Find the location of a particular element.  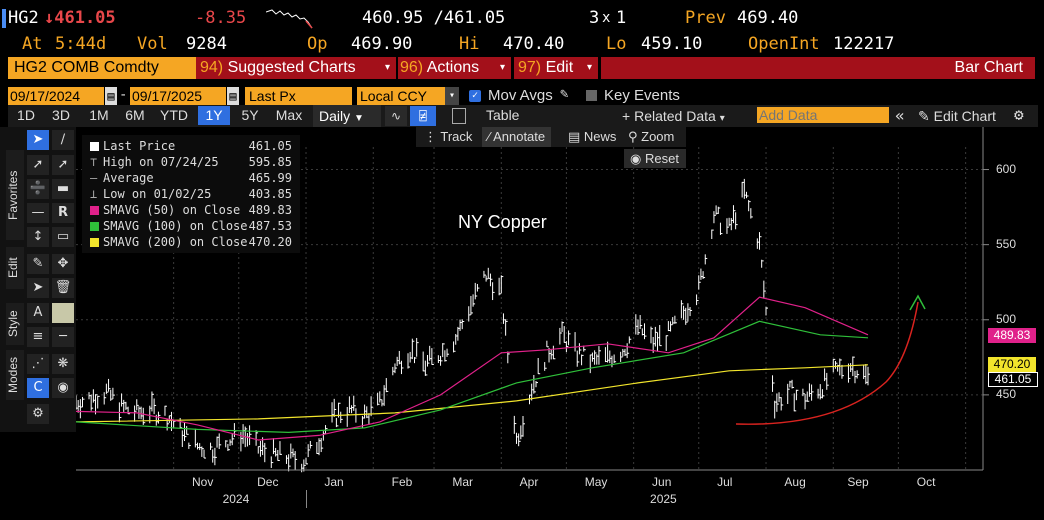

legend-row: Last Price 461.05 is located at coordinates (193, 146).